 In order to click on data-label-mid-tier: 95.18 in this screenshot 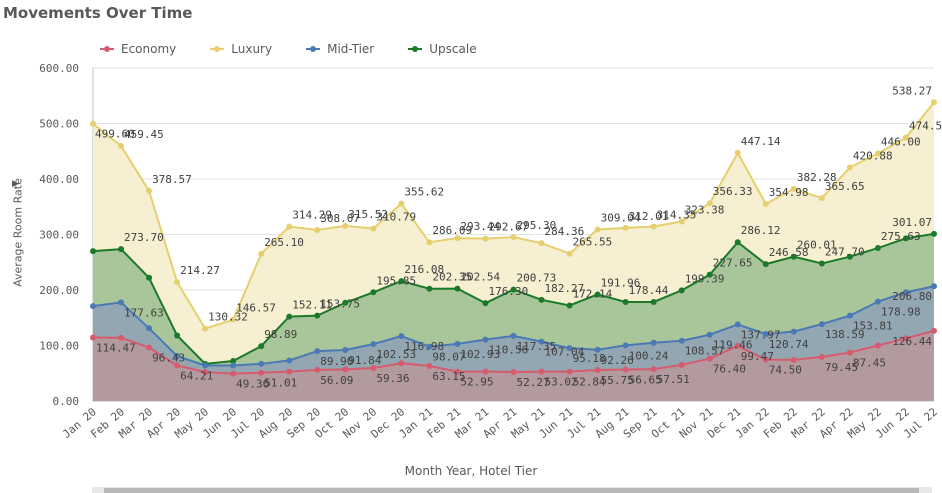, I will do `click(589, 358)`.